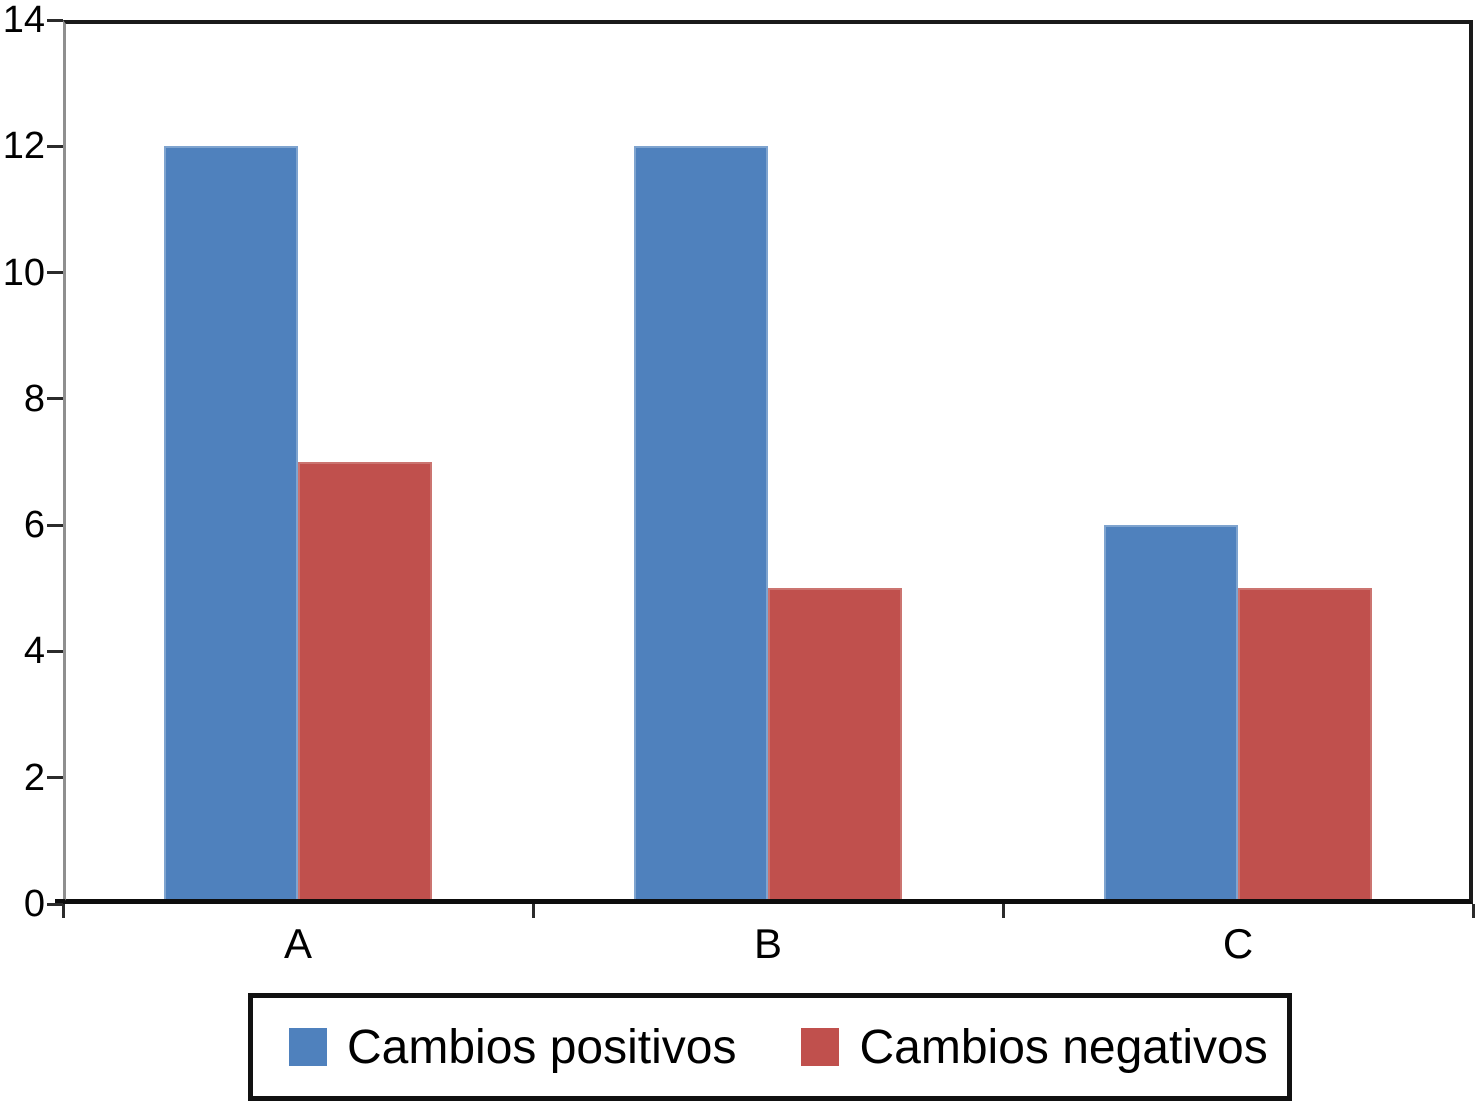 This screenshot has height=1104, width=1479. Describe the element at coordinates (308, 1047) in the screenshot. I see `legend-swatch-positivos-icon` at that location.